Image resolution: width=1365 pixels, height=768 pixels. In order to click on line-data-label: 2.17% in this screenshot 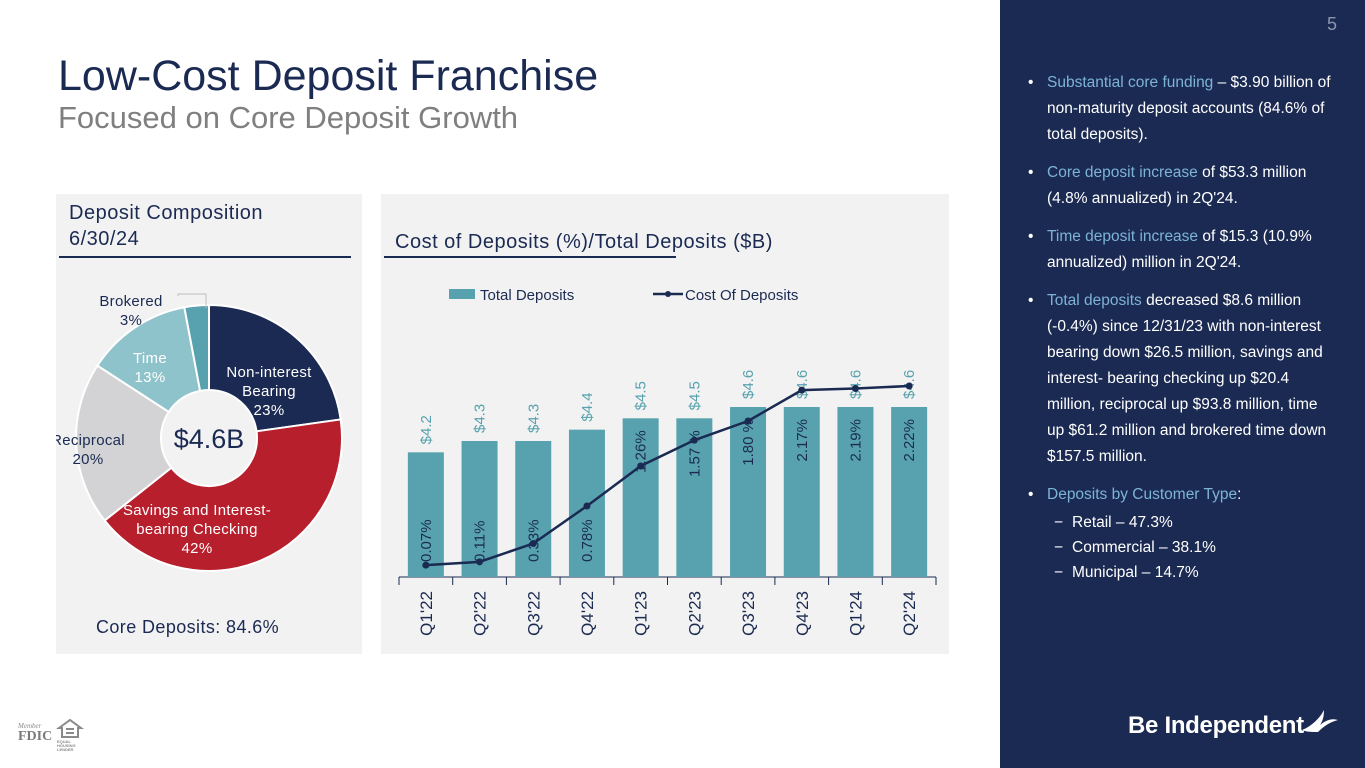, I will do `click(802, 440)`.